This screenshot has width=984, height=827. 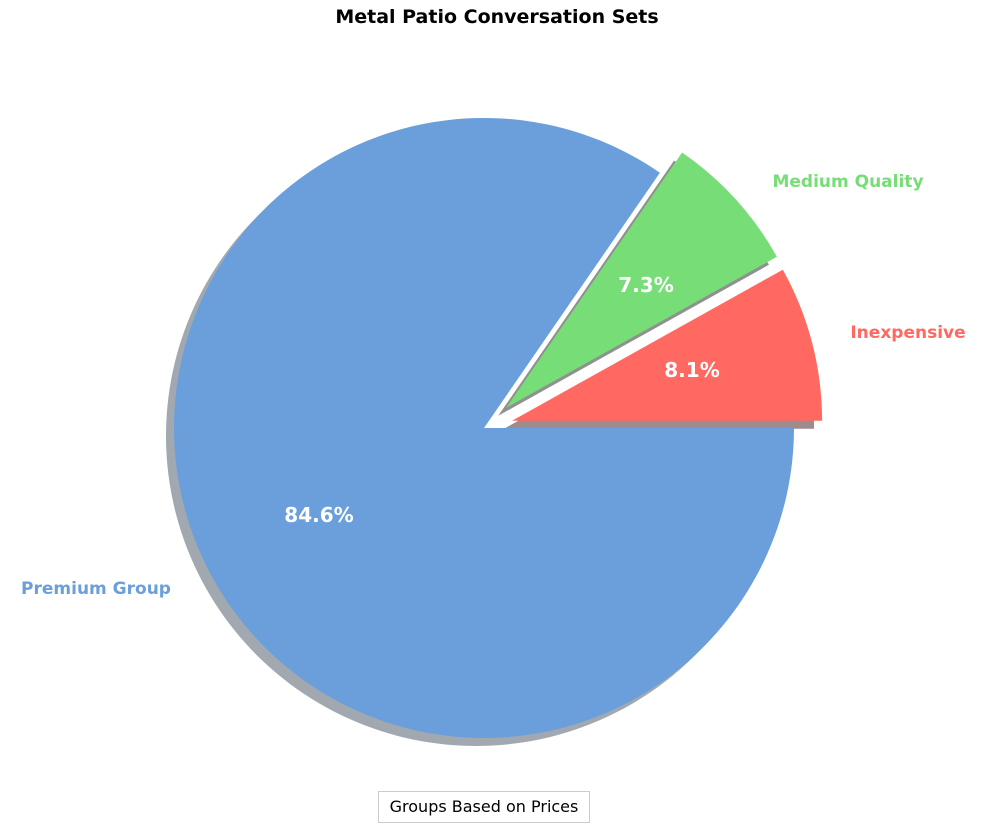 I want to click on legend-box: Groups Based on Prices, so click(x=484, y=807).